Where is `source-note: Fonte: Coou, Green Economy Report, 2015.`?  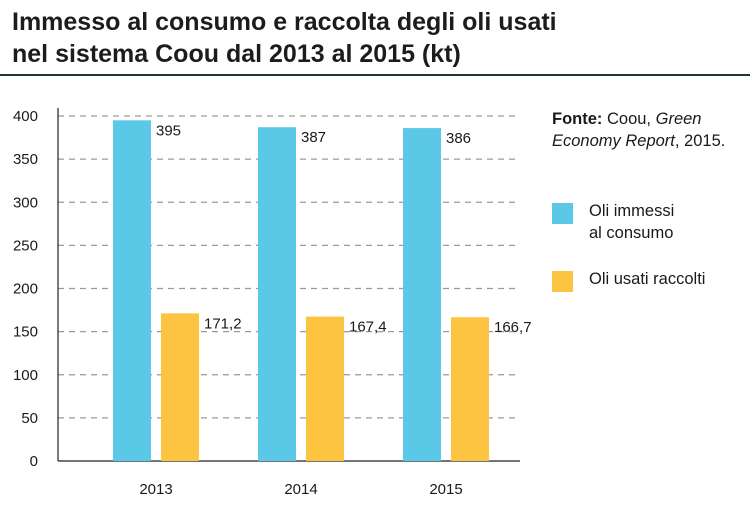 source-note: Fonte: Coou, Green Economy Report, 2015. is located at coordinates (649, 130).